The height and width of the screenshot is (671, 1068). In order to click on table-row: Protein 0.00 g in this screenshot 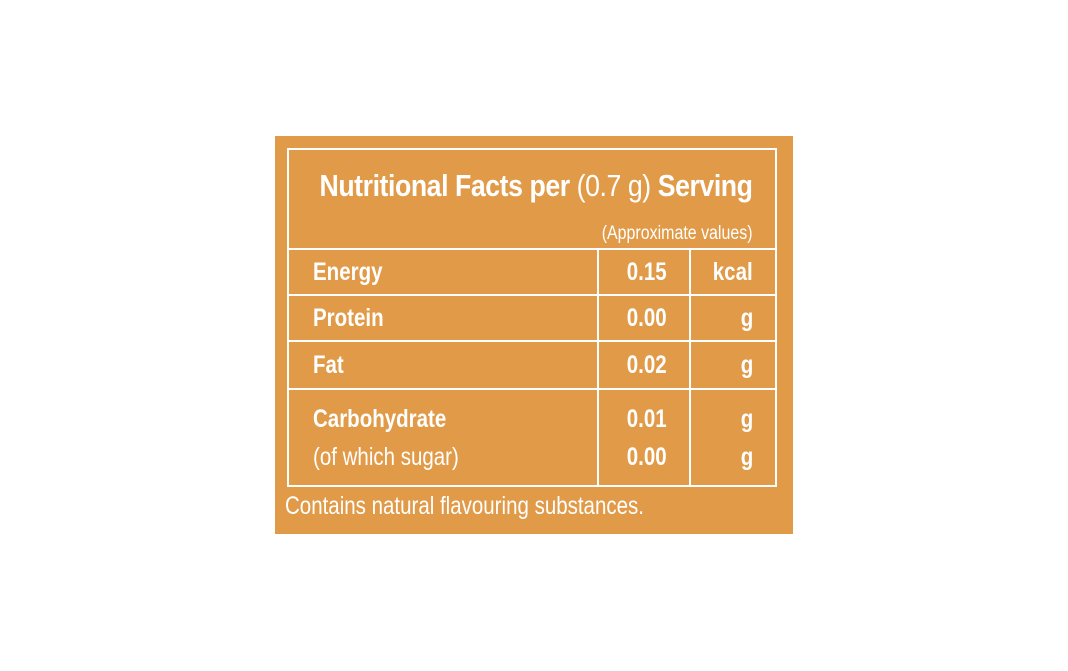, I will do `click(532, 318)`.